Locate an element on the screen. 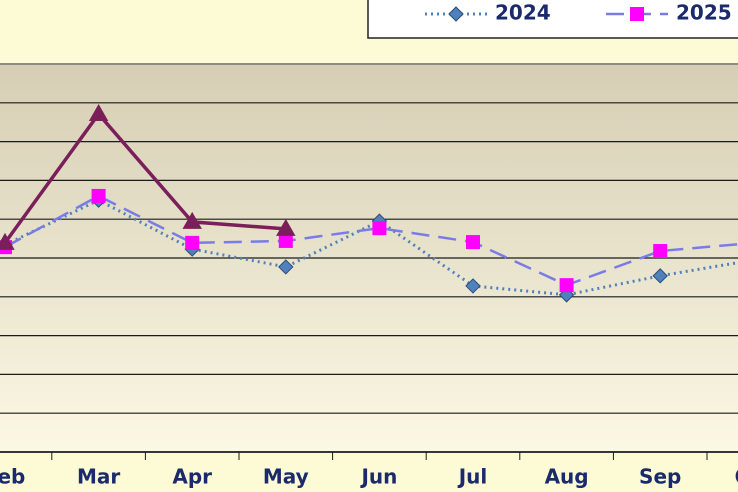  x-tick-label: Feb is located at coordinates (12, 477).